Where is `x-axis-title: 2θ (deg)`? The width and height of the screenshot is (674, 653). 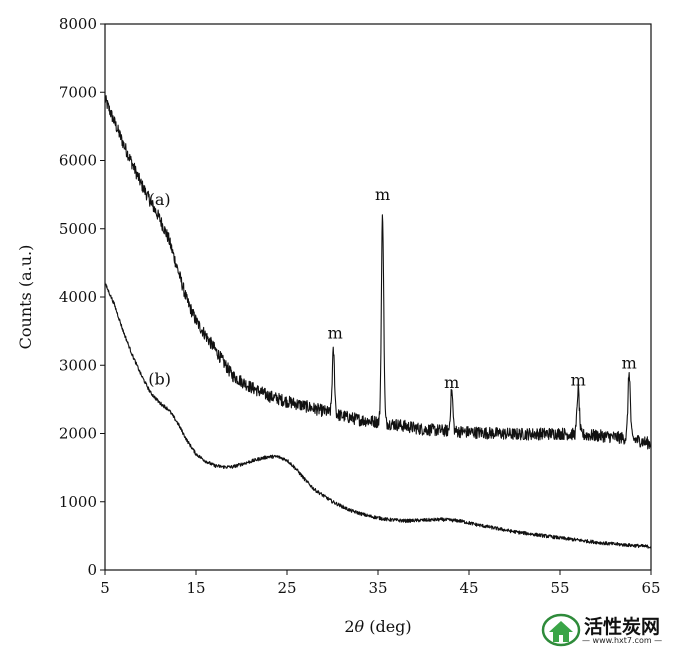 x-axis-title: 2θ (deg) is located at coordinates (377, 626).